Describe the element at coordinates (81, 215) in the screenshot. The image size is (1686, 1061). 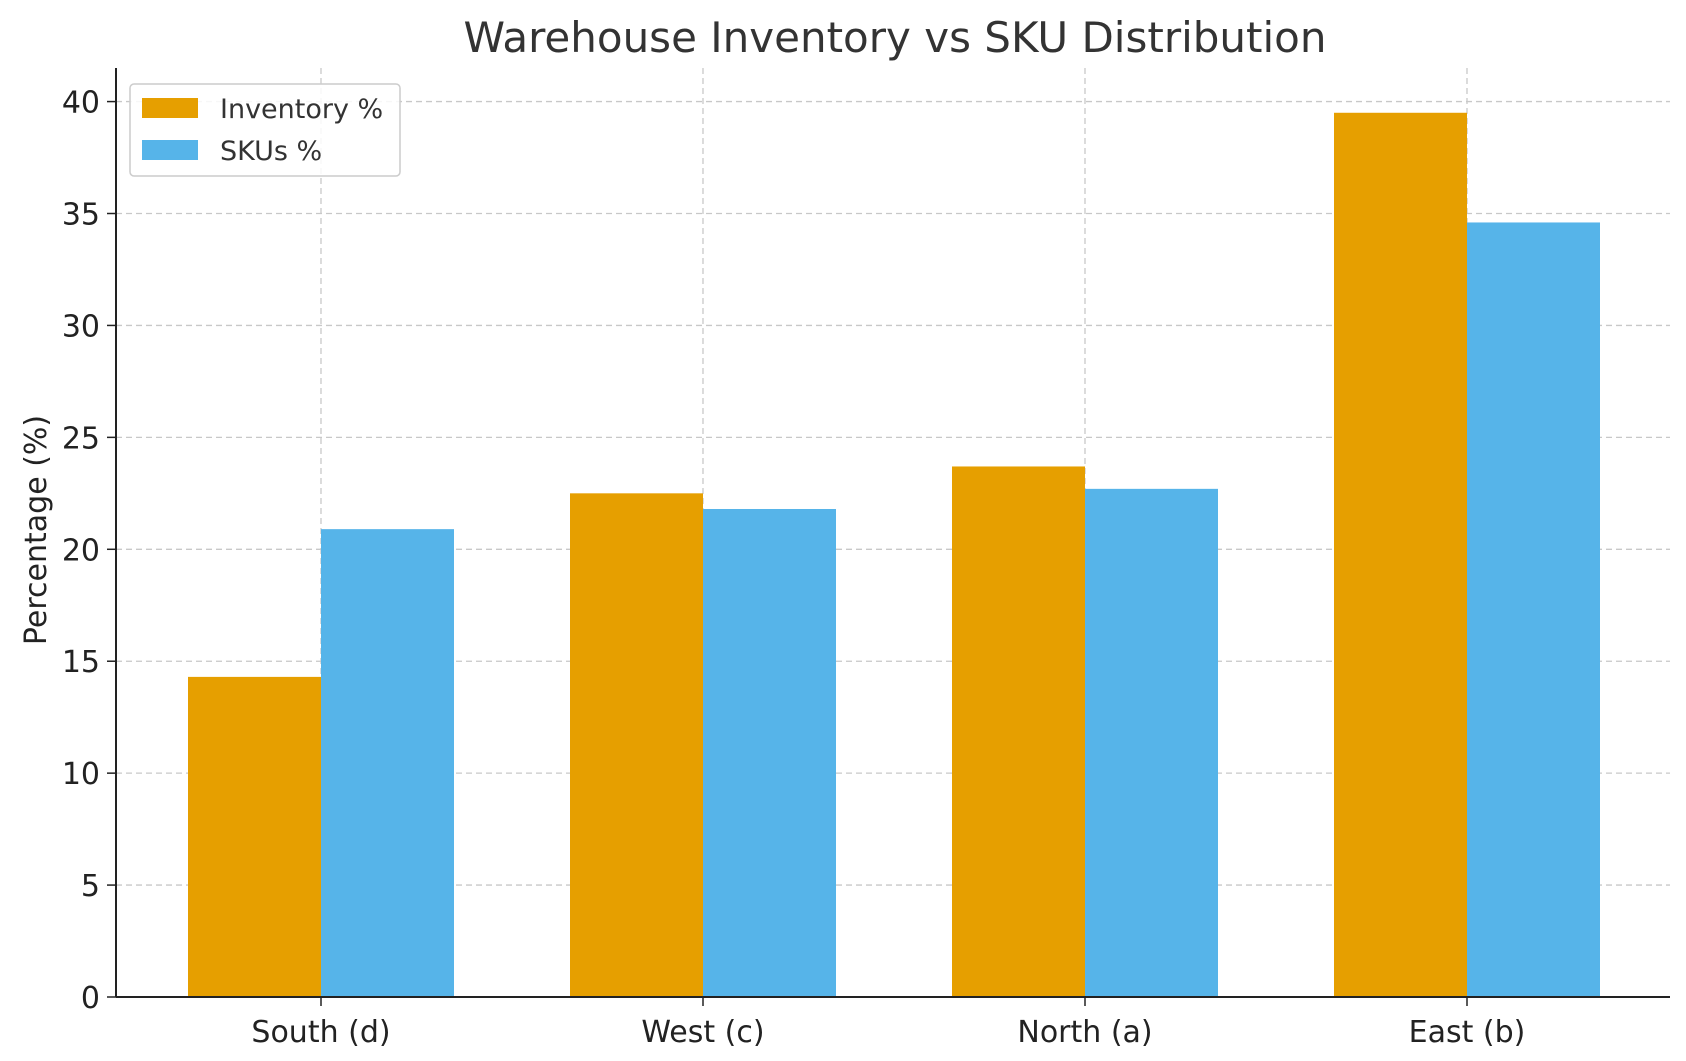
I see `y-tick-label: 35` at that location.